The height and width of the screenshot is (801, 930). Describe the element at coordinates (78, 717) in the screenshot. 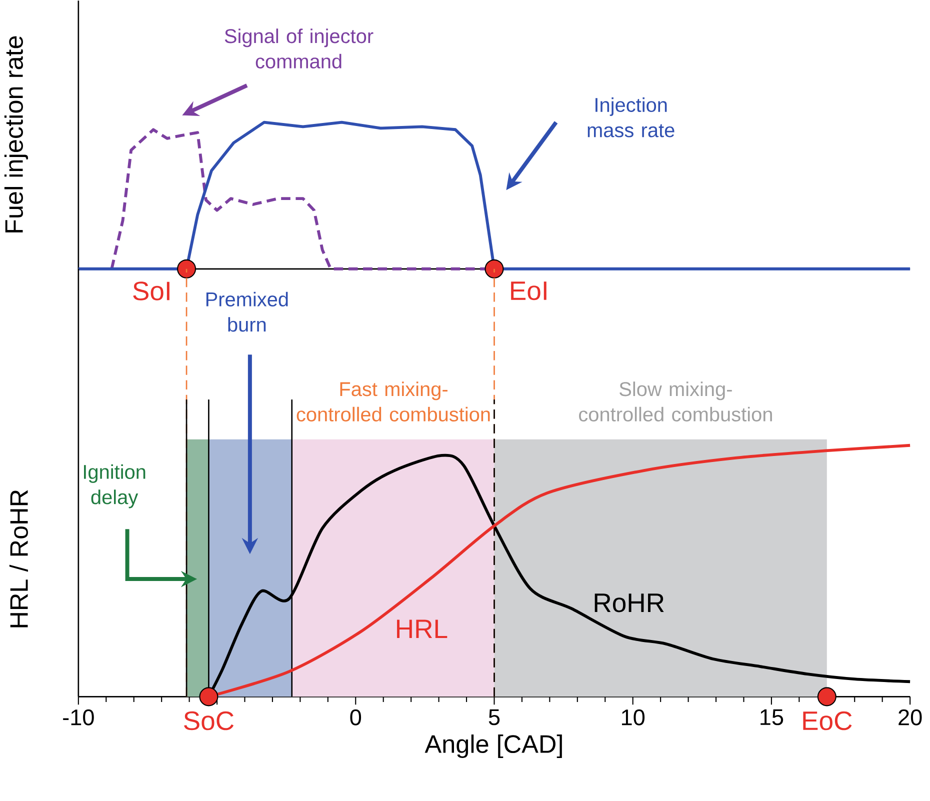

I see `x-tick-label: -10` at that location.